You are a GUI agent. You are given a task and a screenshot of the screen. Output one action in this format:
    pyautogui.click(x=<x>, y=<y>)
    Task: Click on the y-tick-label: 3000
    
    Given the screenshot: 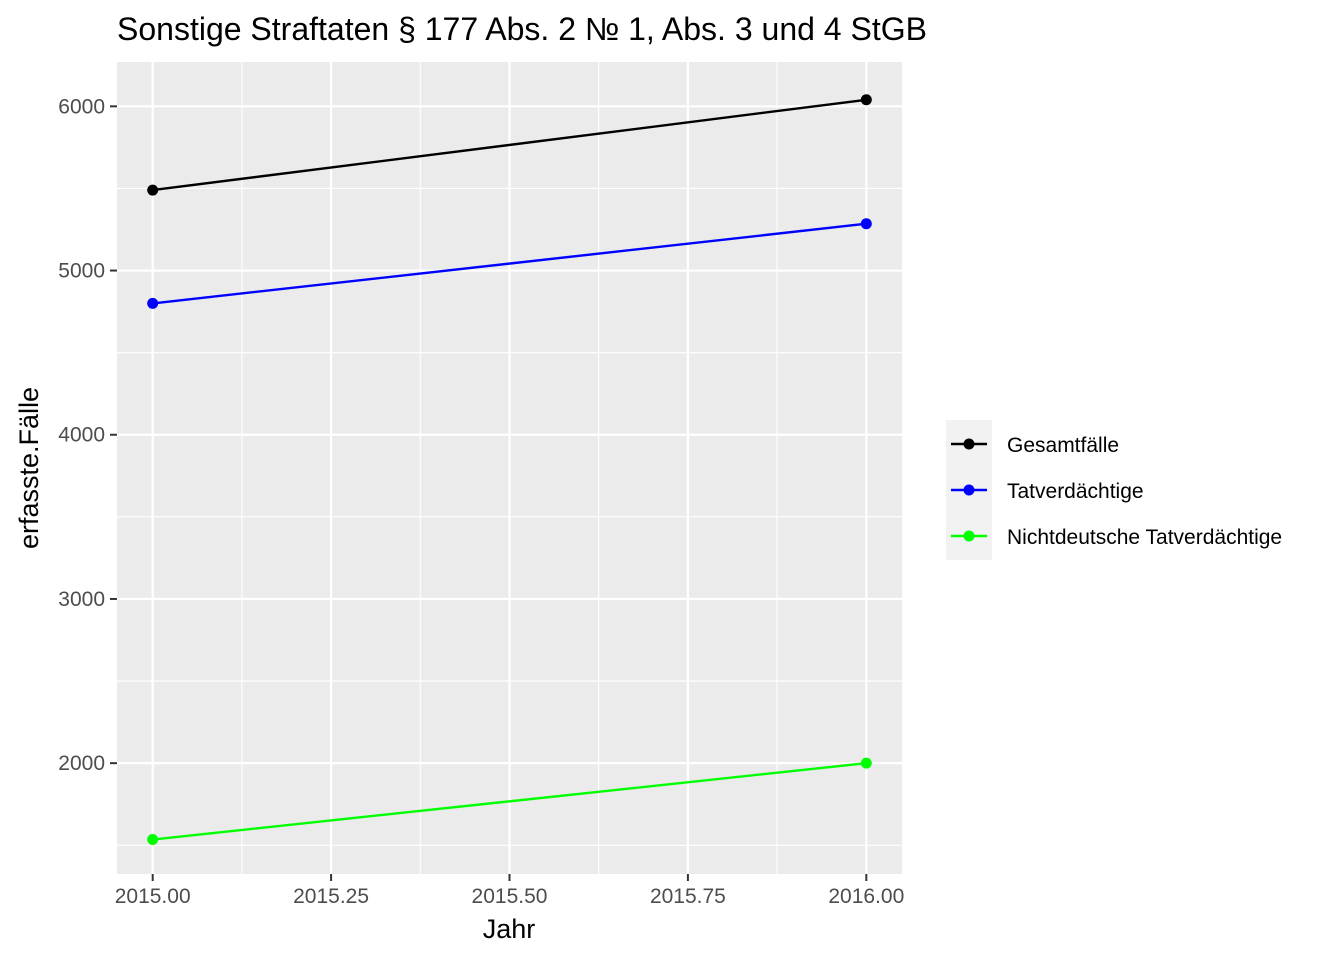 What is the action you would take?
    pyautogui.click(x=81, y=599)
    